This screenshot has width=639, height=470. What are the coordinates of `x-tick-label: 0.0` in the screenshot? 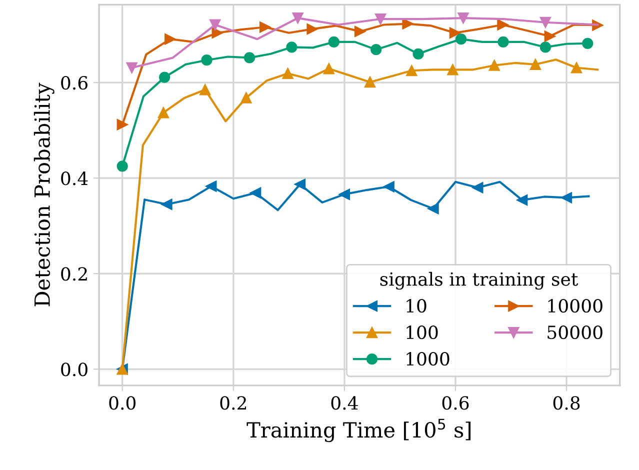 It's located at (122, 403).